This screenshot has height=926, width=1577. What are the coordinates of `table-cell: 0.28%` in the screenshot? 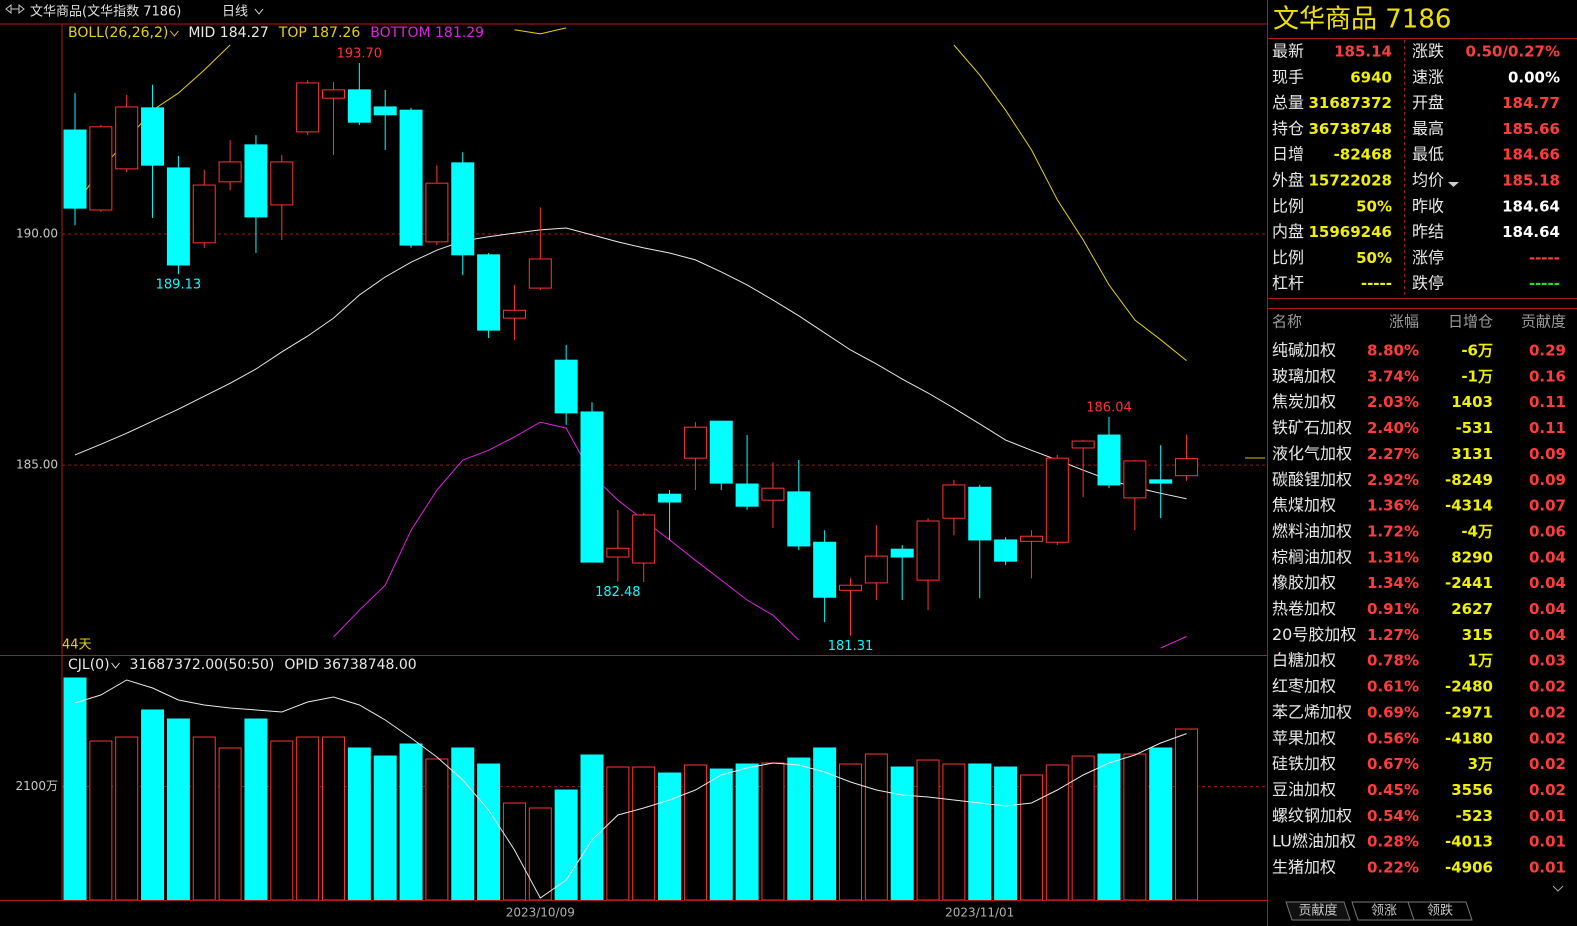 It's located at (1393, 842).